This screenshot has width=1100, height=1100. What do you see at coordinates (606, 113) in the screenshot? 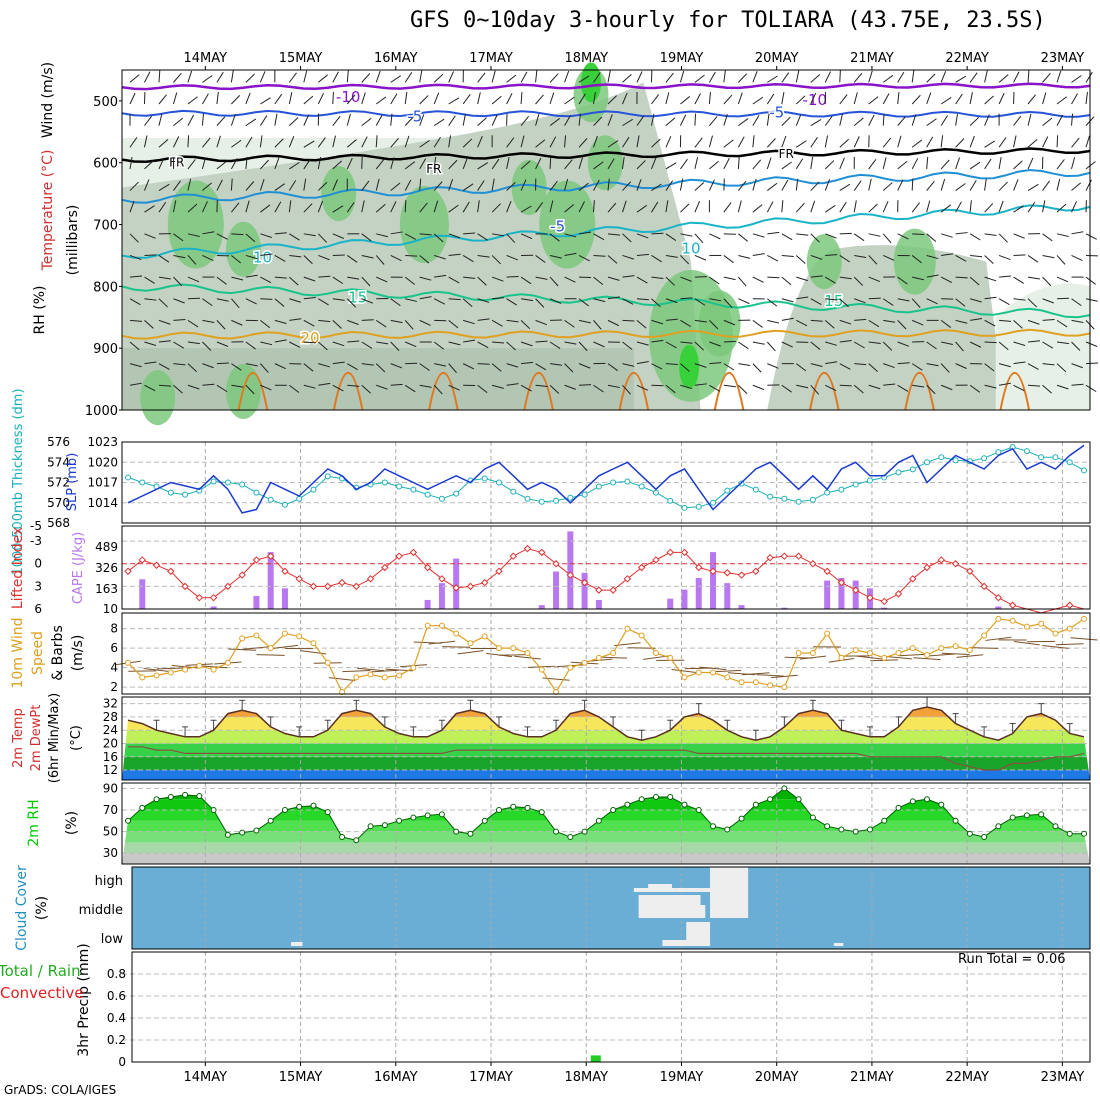
I see `isotherm-minus5` at bounding box center [606, 113].